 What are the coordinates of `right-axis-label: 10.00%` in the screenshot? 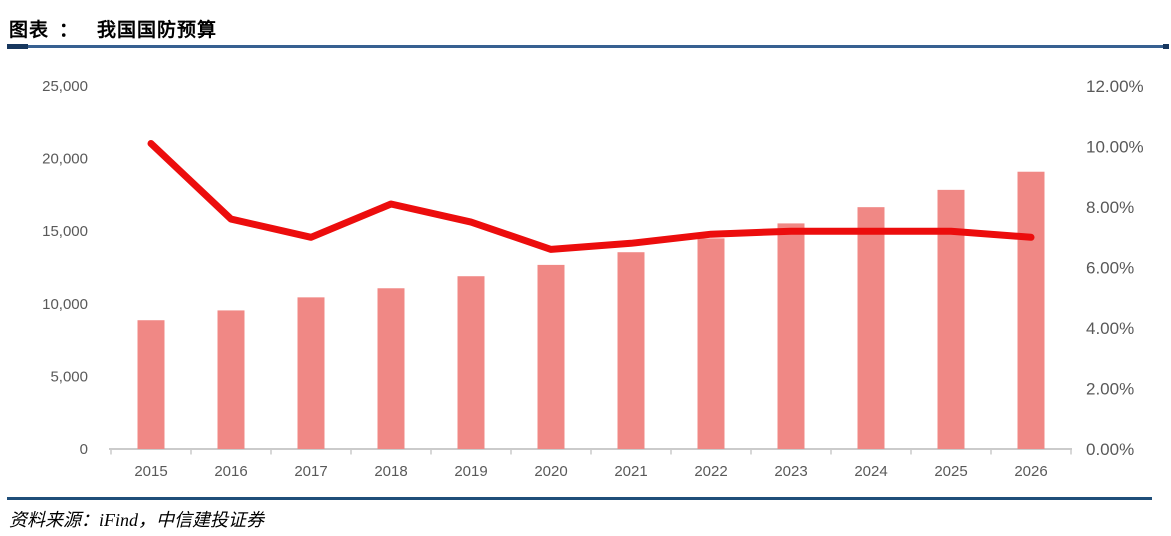 It's located at (1115, 147).